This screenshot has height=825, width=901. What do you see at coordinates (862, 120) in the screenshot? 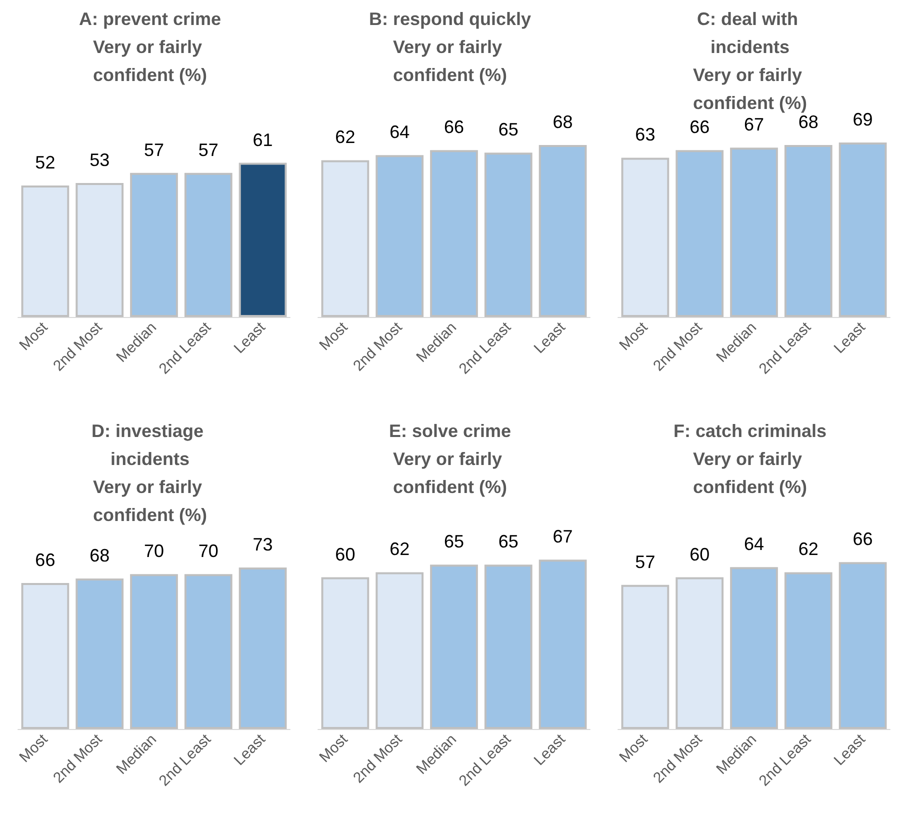
I see `data-label: 69` at bounding box center [862, 120].